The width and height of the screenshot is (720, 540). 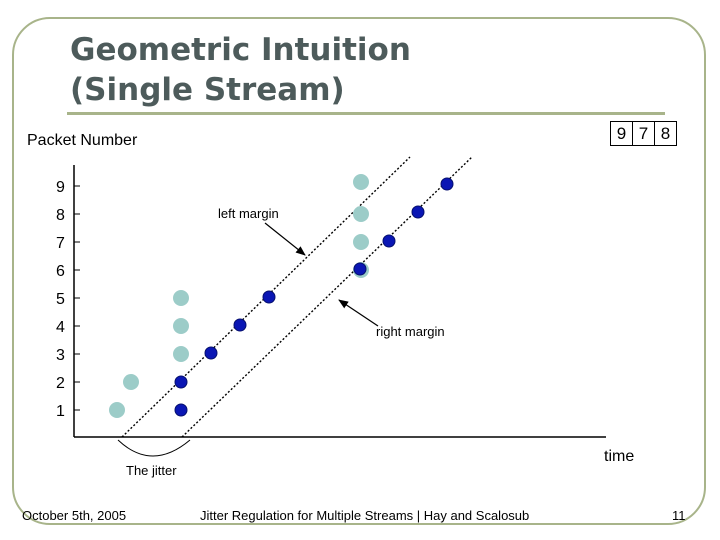 What do you see at coordinates (621, 133) in the screenshot?
I see `order-cell: 9` at bounding box center [621, 133].